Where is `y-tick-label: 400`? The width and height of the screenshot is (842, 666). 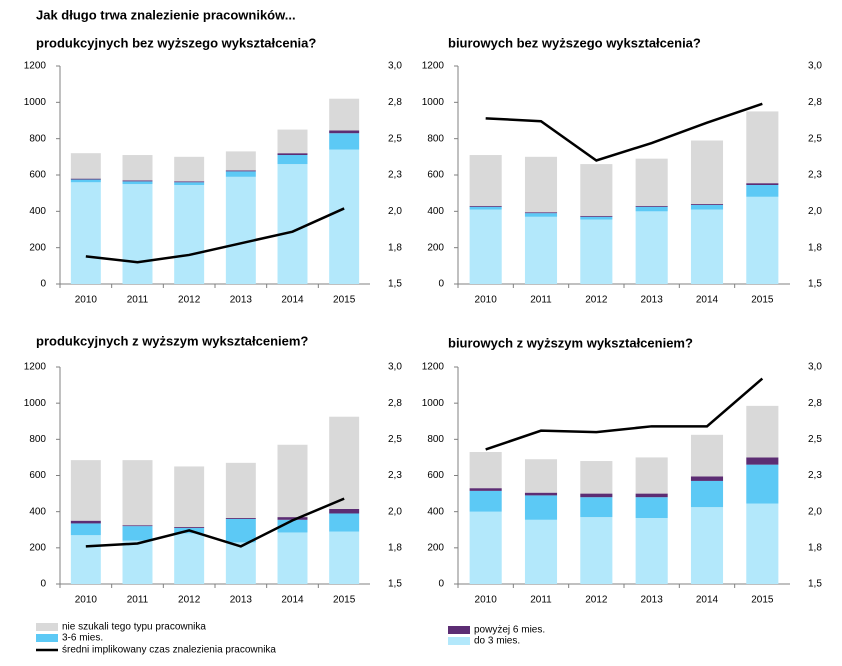
y-tick-label: 400 is located at coordinates (37, 511).